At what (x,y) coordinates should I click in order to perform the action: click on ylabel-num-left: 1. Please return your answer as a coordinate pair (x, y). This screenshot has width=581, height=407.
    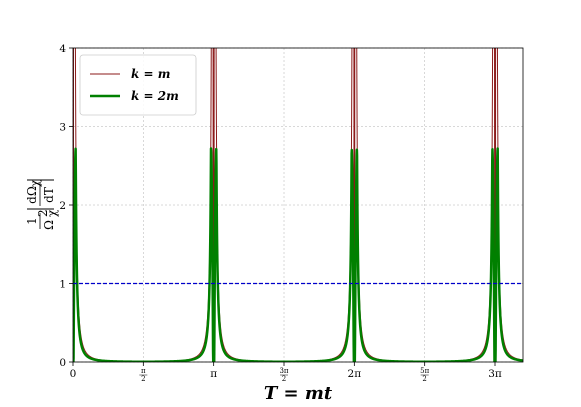
    Looking at the image, I should click on (32, 221).